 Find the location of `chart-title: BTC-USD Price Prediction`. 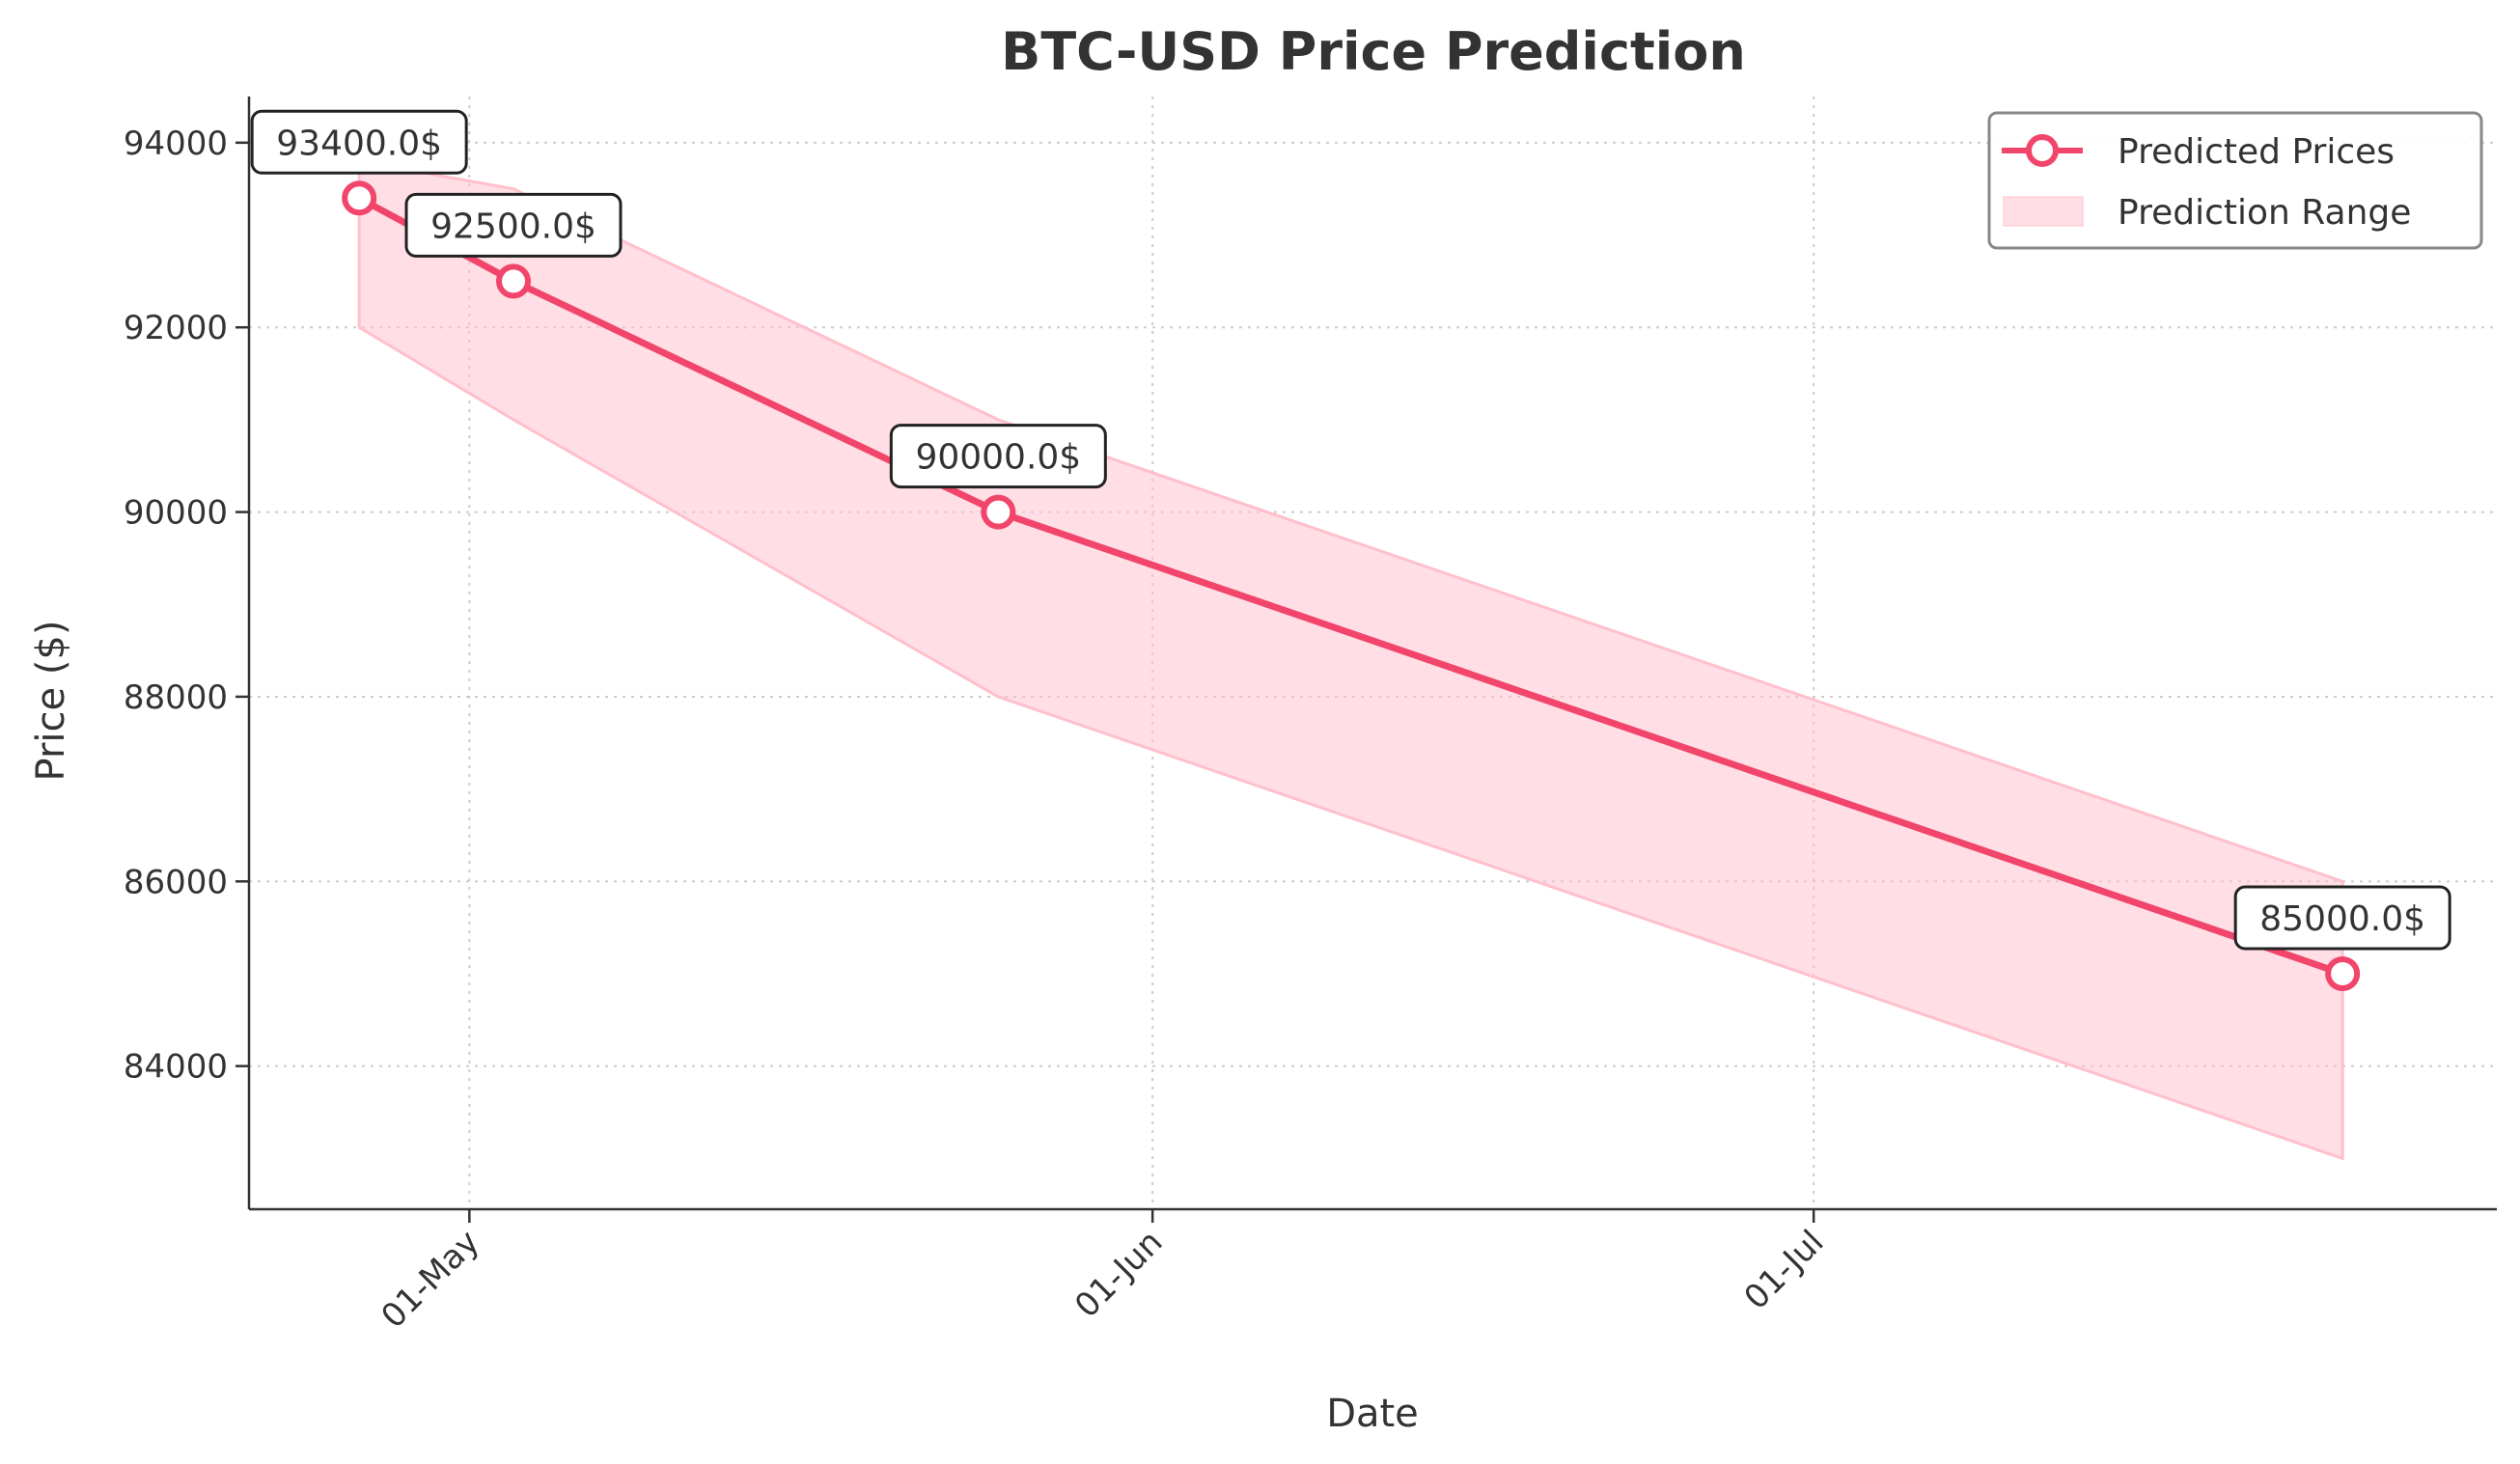

chart-title: BTC-USD Price Prediction is located at coordinates (1374, 51).